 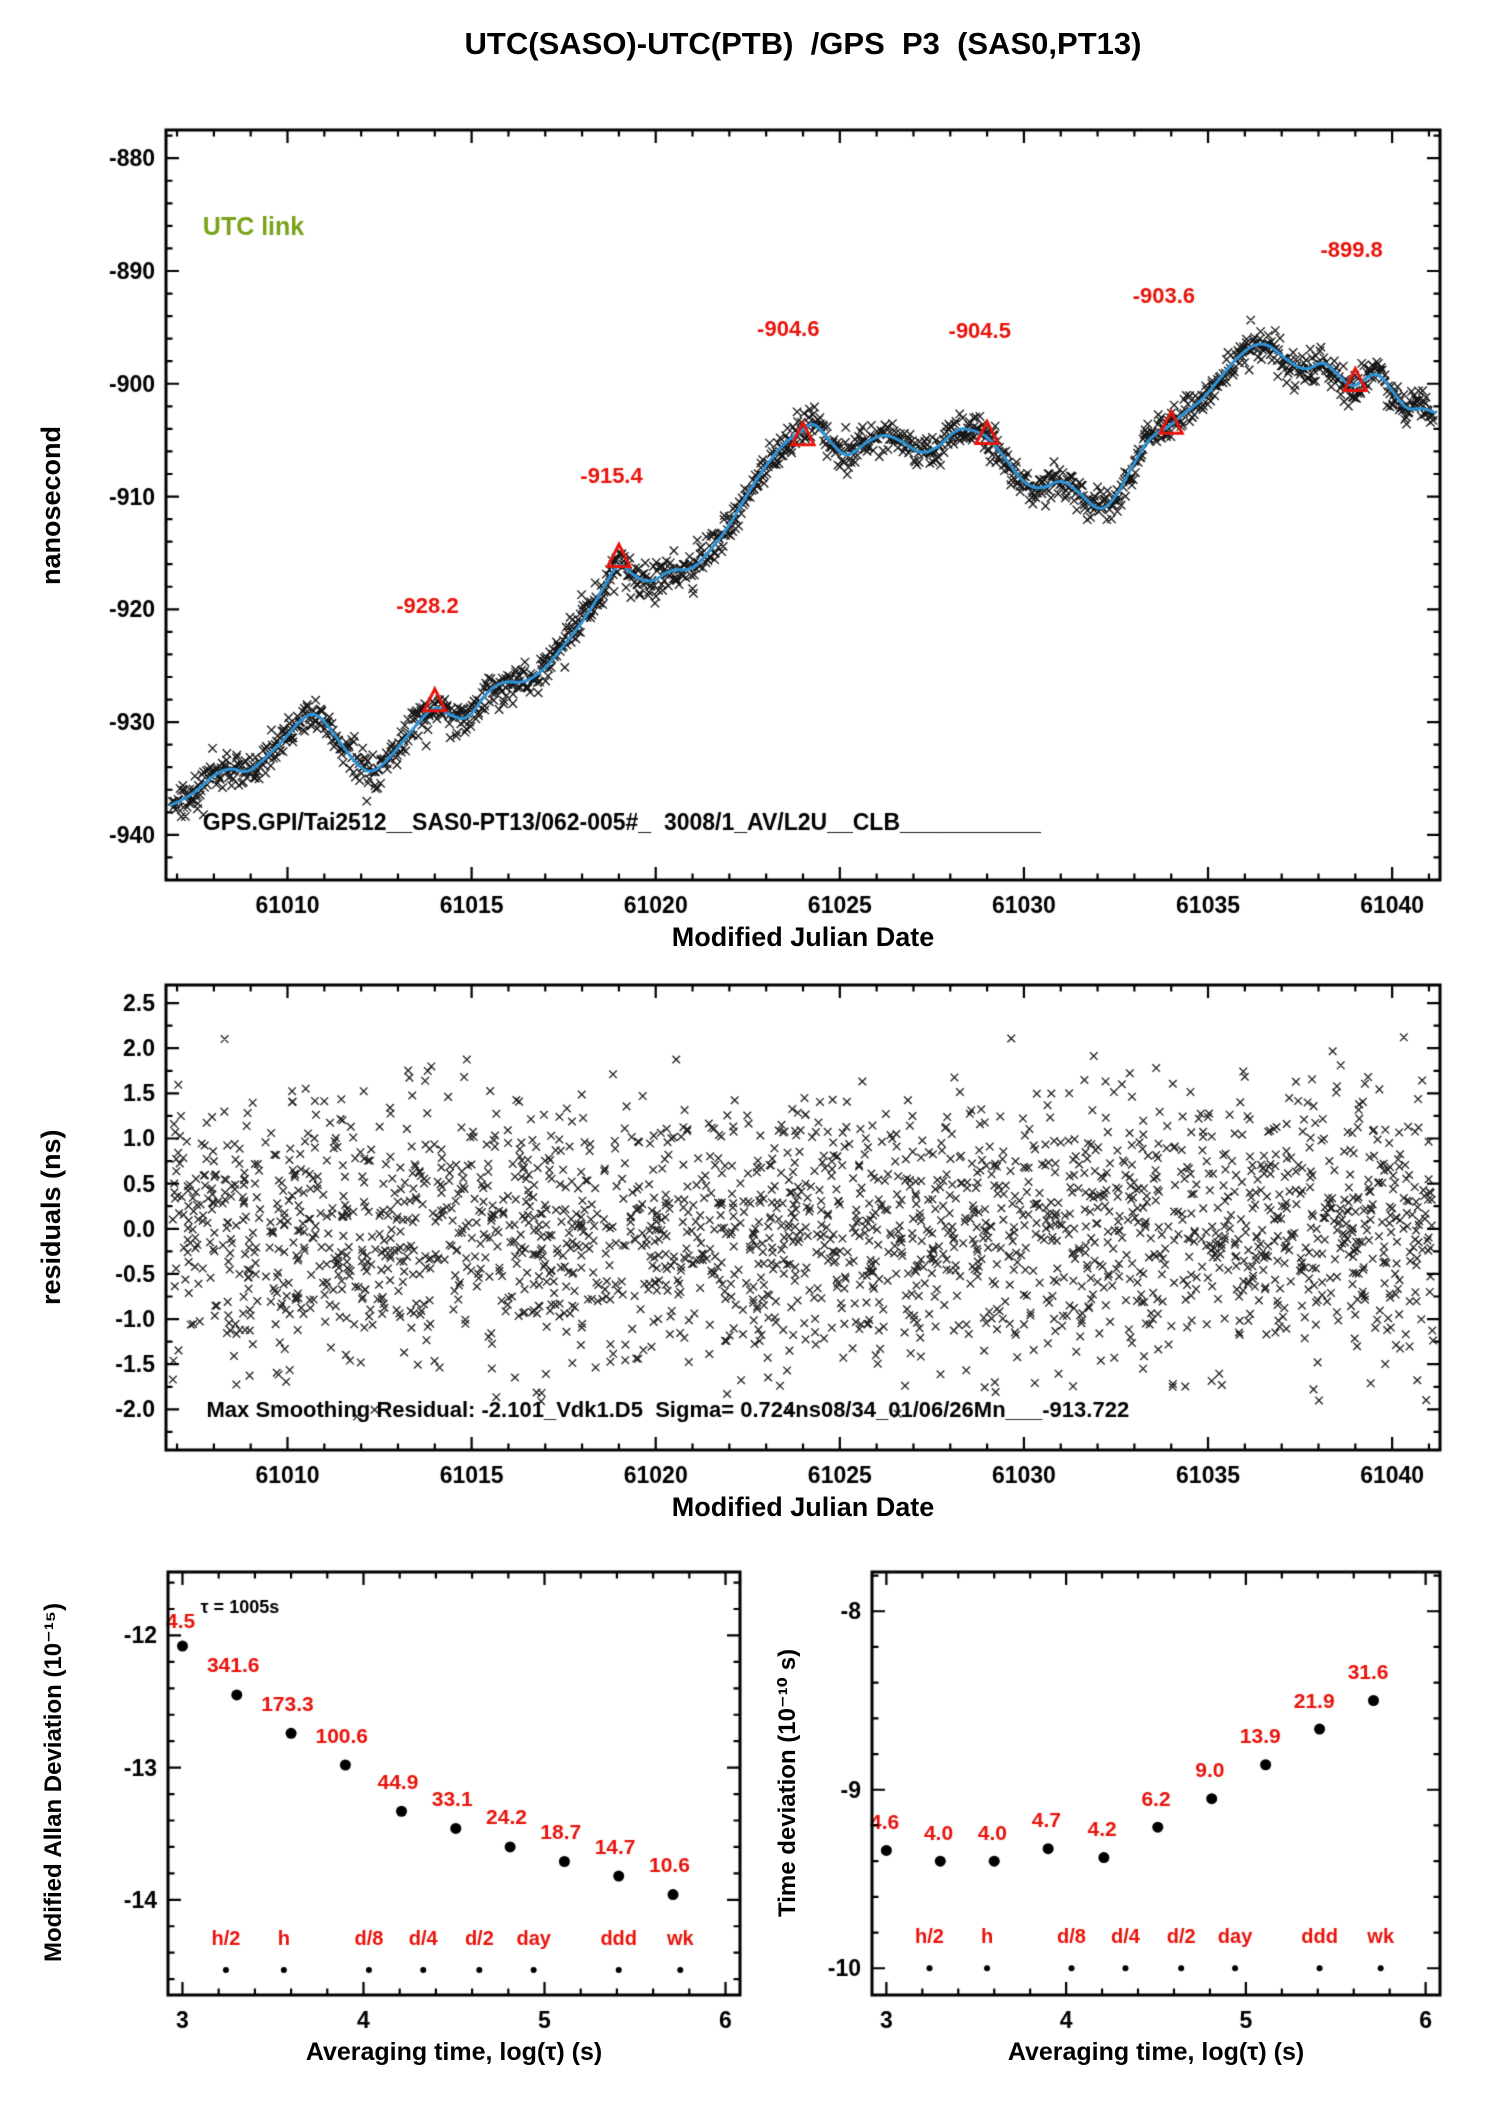 What do you see at coordinates (1156, 2052) in the screenshot?
I see `tdev-x-axis-label: Averaging time, log(τ) (s)` at bounding box center [1156, 2052].